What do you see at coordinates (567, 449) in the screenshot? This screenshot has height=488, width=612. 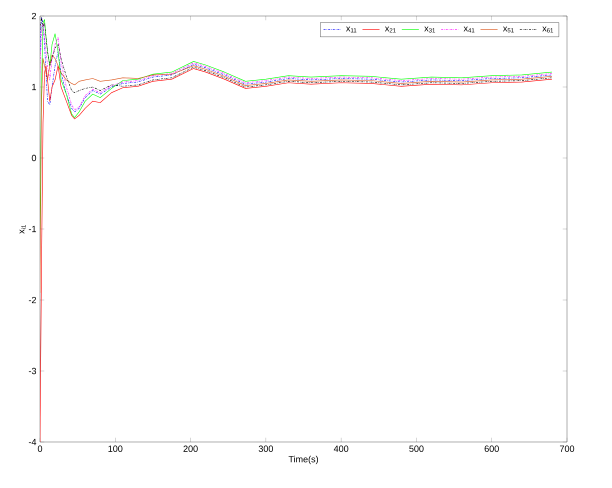 I see `x-tick-label: 700` at bounding box center [567, 449].